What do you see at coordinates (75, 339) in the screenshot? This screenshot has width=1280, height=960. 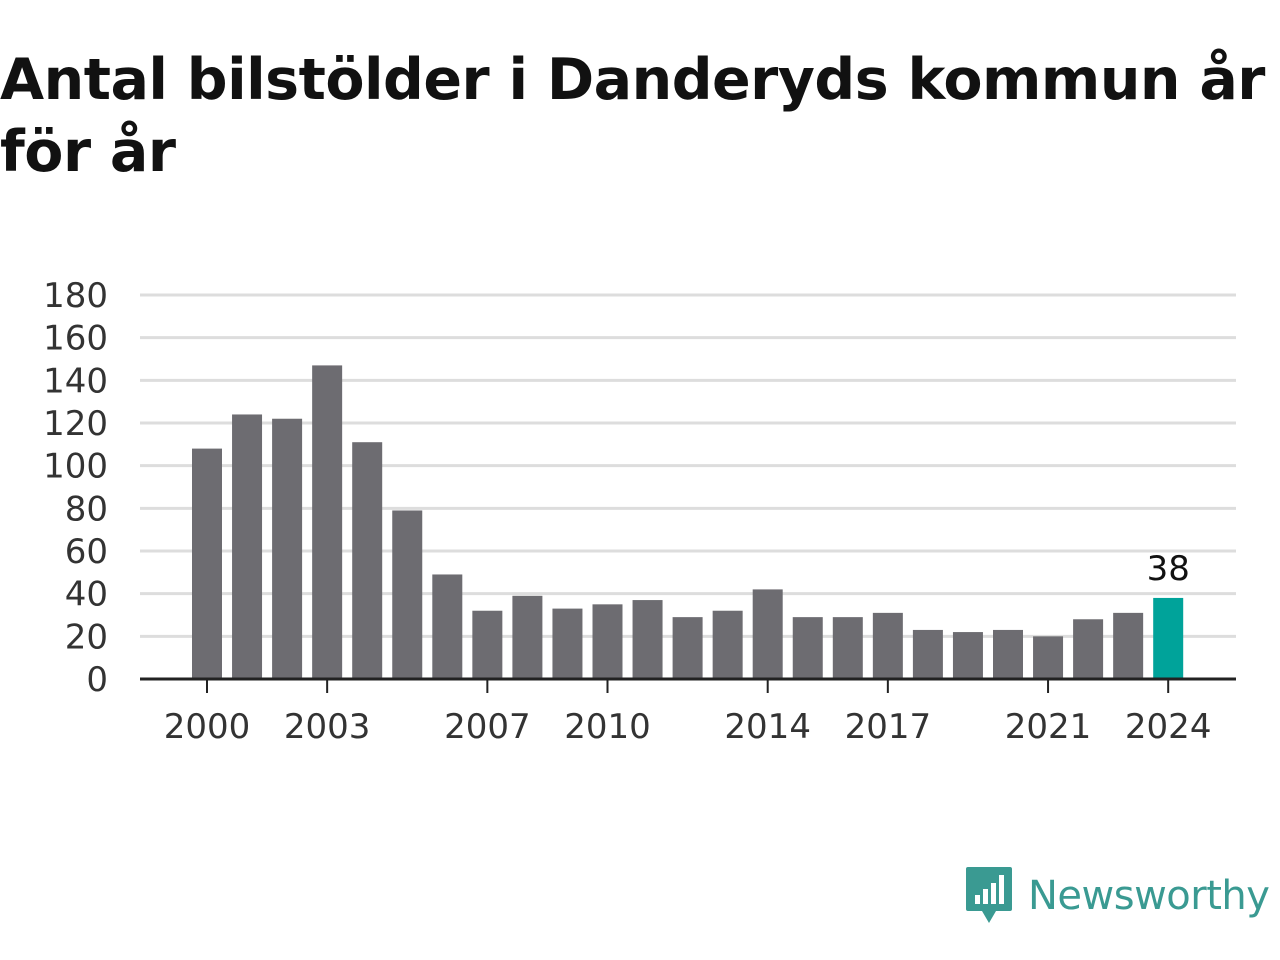 I see `y-tick-label: 160` at bounding box center [75, 339].